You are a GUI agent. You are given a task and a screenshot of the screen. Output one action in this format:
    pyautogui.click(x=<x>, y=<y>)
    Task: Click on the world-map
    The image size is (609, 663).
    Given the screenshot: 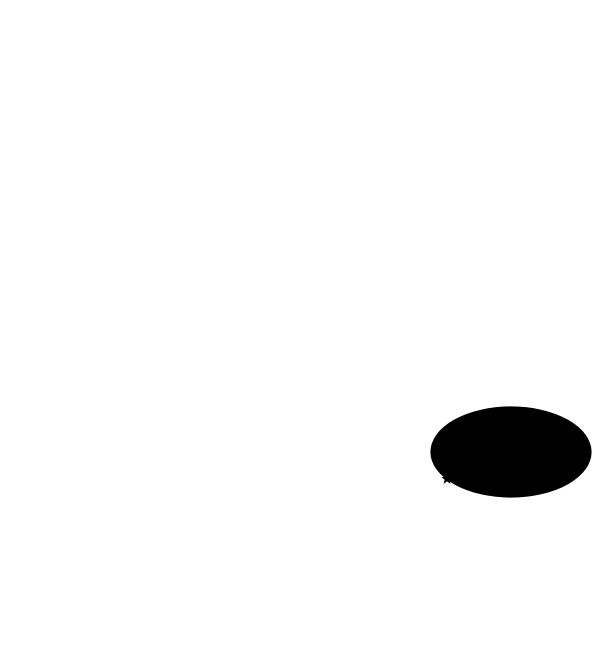 What is the action you would take?
    pyautogui.click(x=511, y=452)
    